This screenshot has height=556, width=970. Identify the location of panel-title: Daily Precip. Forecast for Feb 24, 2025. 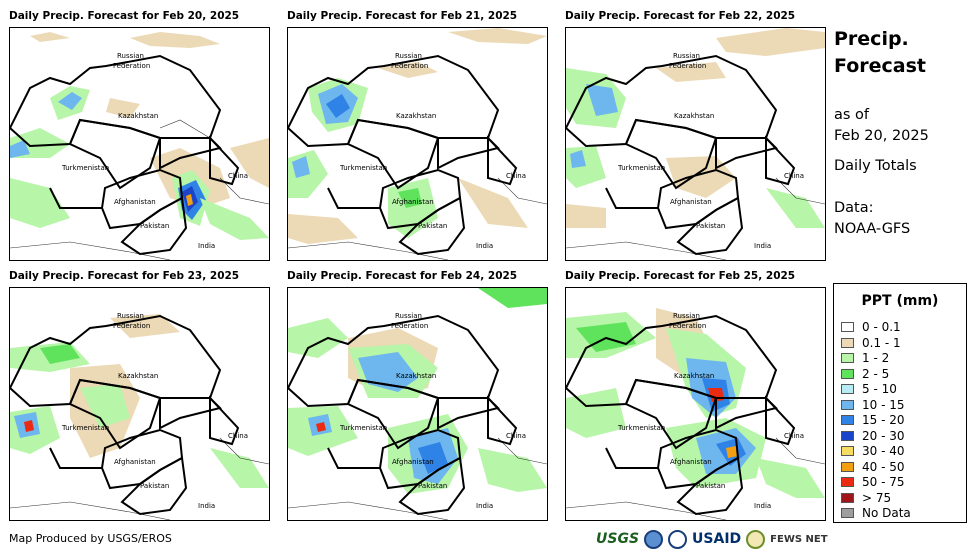
(402, 276).